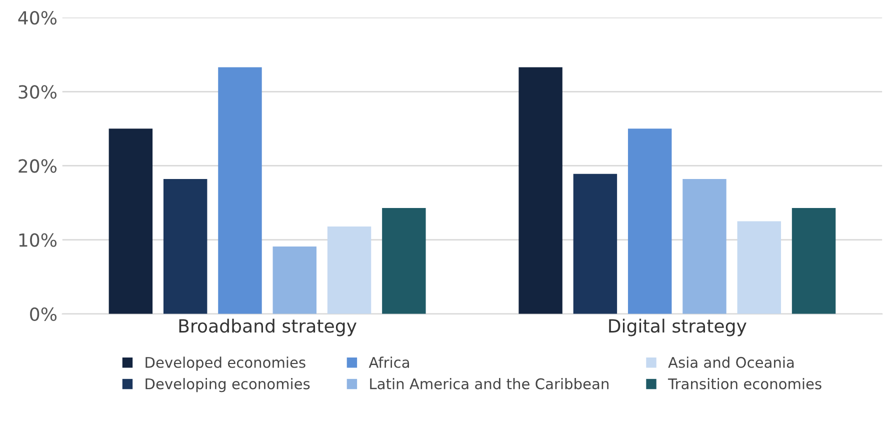  What do you see at coordinates (489, 384) in the screenshot?
I see `legend-label: Latin America and the Caribbean` at bounding box center [489, 384].